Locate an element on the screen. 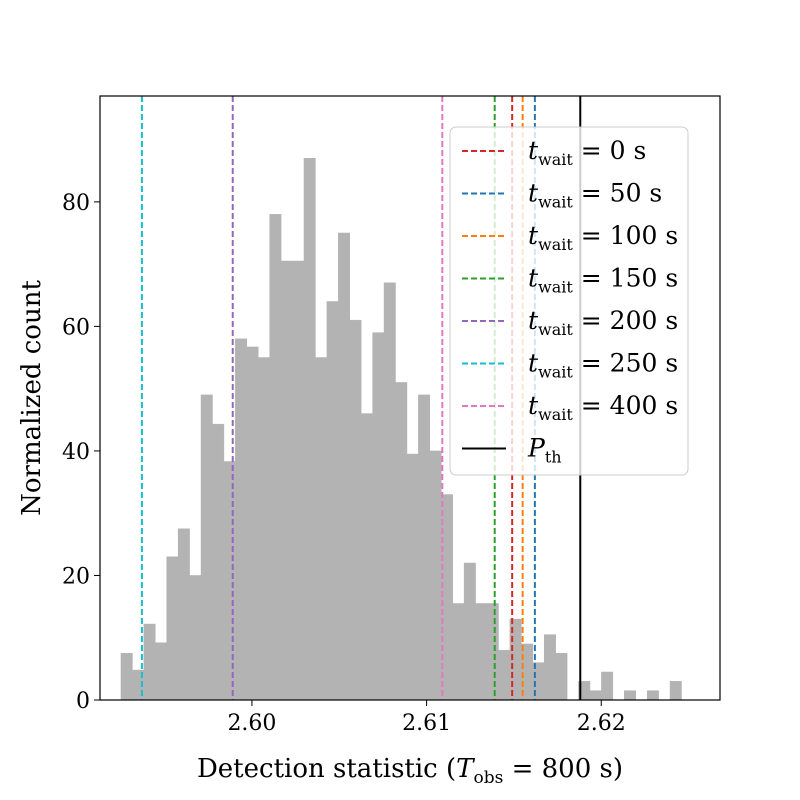 This screenshot has width=800, height=800. x-tick-label: 2.62 is located at coordinates (601, 723).